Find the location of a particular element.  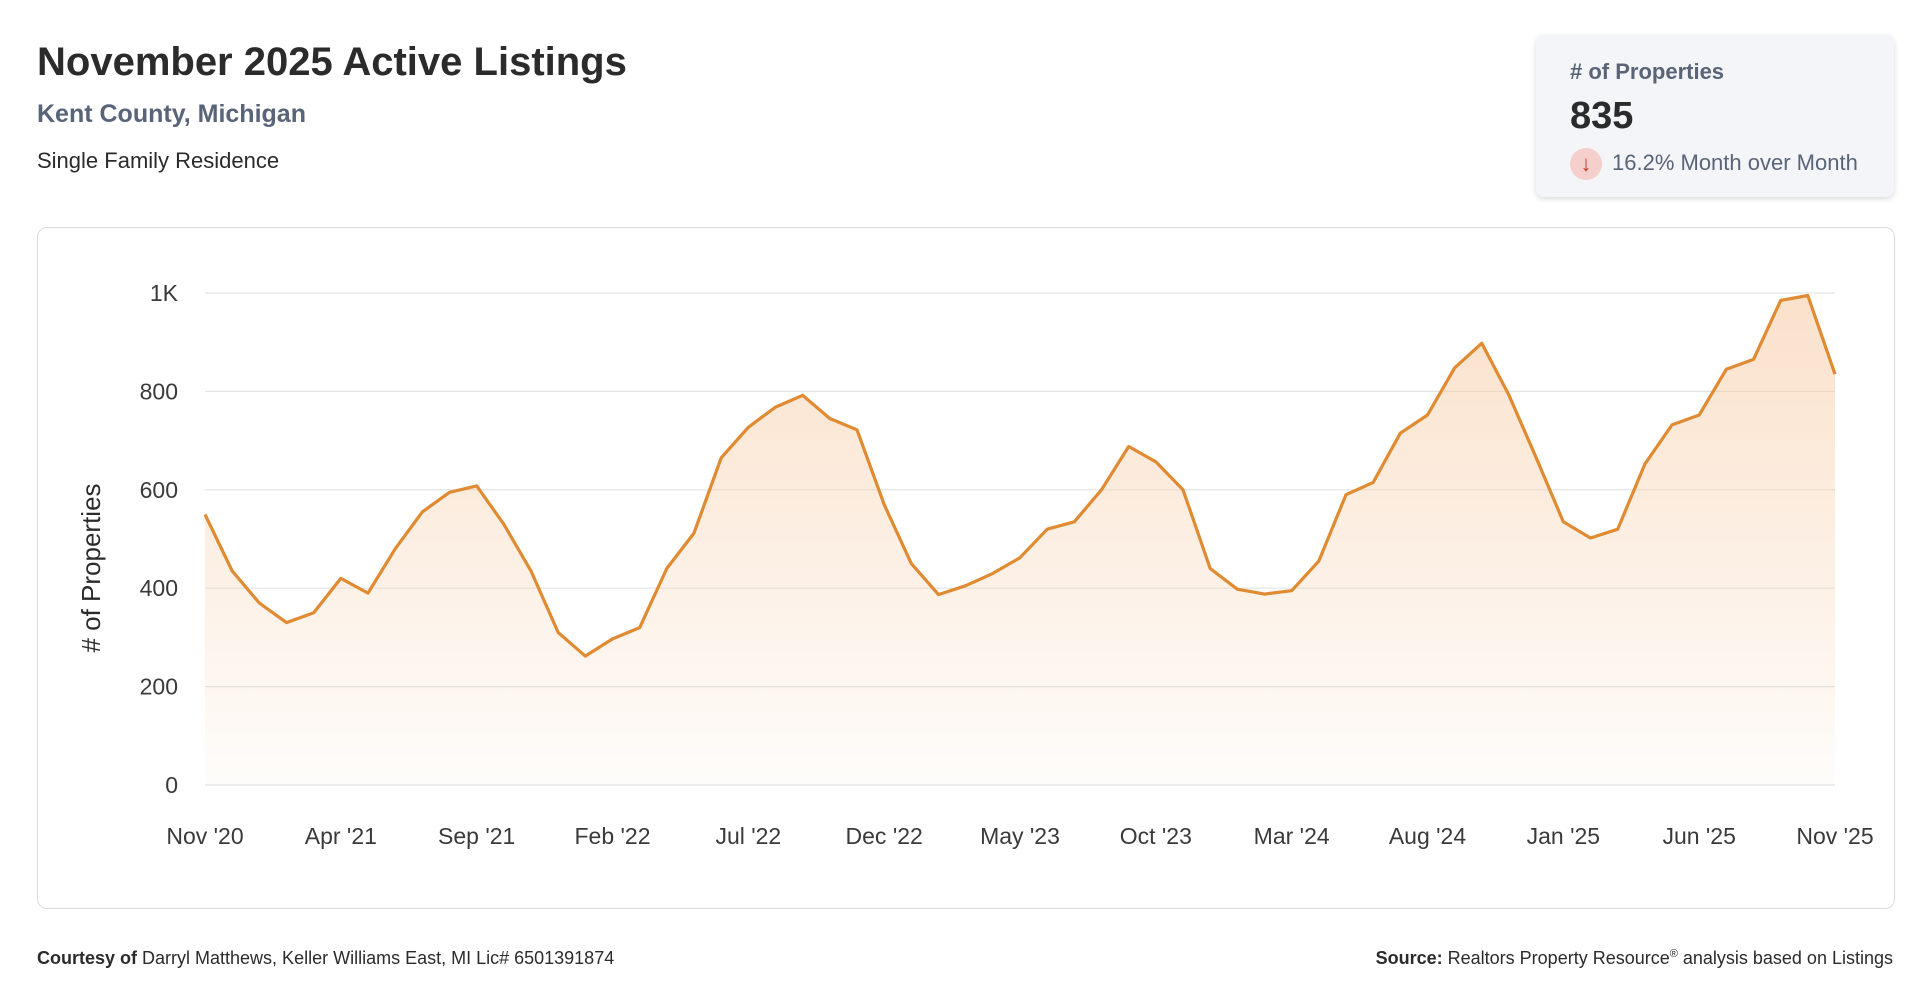

property-type-label: Single Family Residence is located at coordinates (158, 160).